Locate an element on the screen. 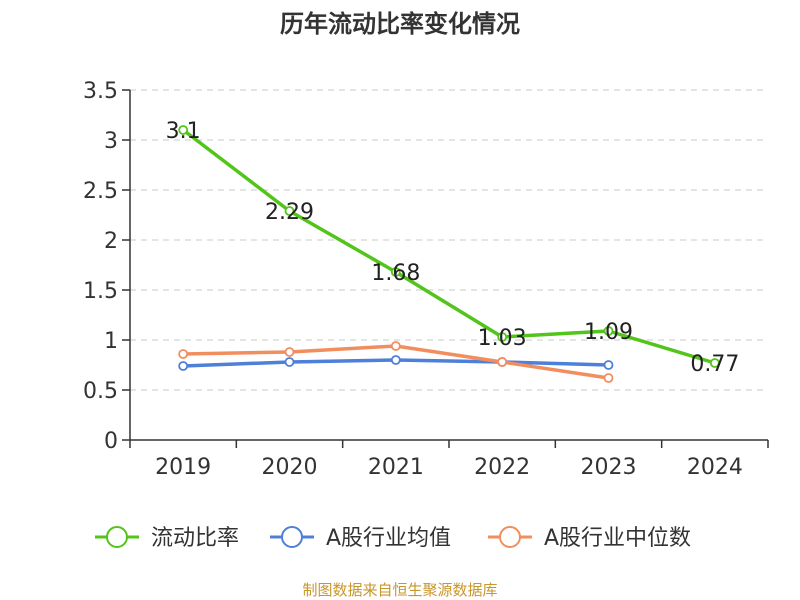  data-label: 2.29 is located at coordinates (289, 212).